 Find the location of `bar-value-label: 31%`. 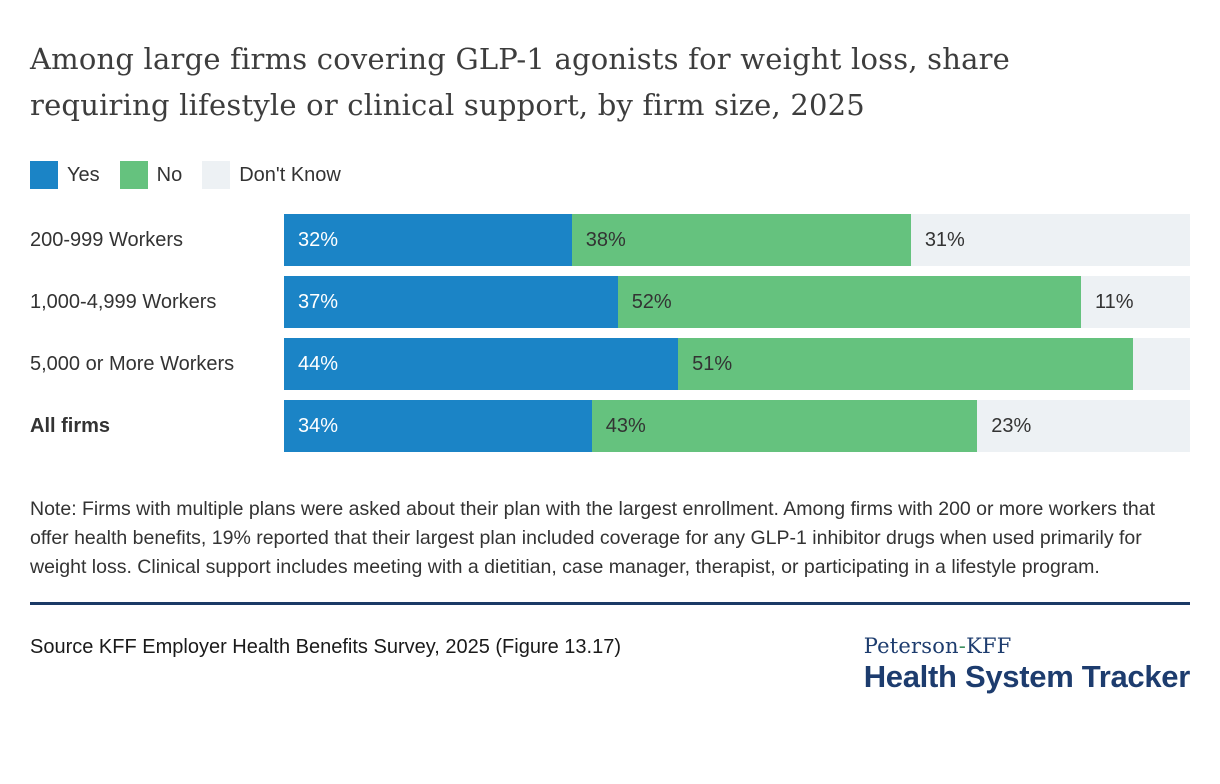

bar-value-label: 31% is located at coordinates (944, 239).